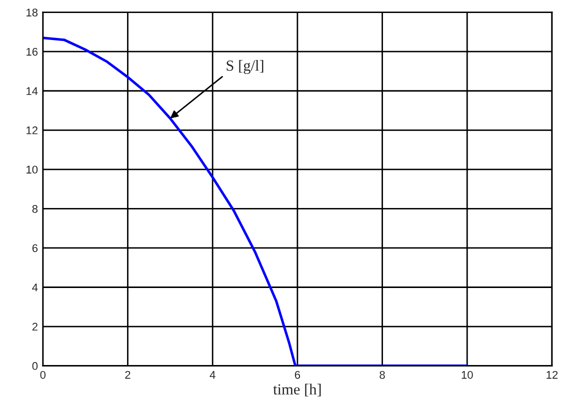 This screenshot has height=411, width=572. Describe the element at coordinates (32, 52) in the screenshot. I see `y-tick-label: 16` at that location.